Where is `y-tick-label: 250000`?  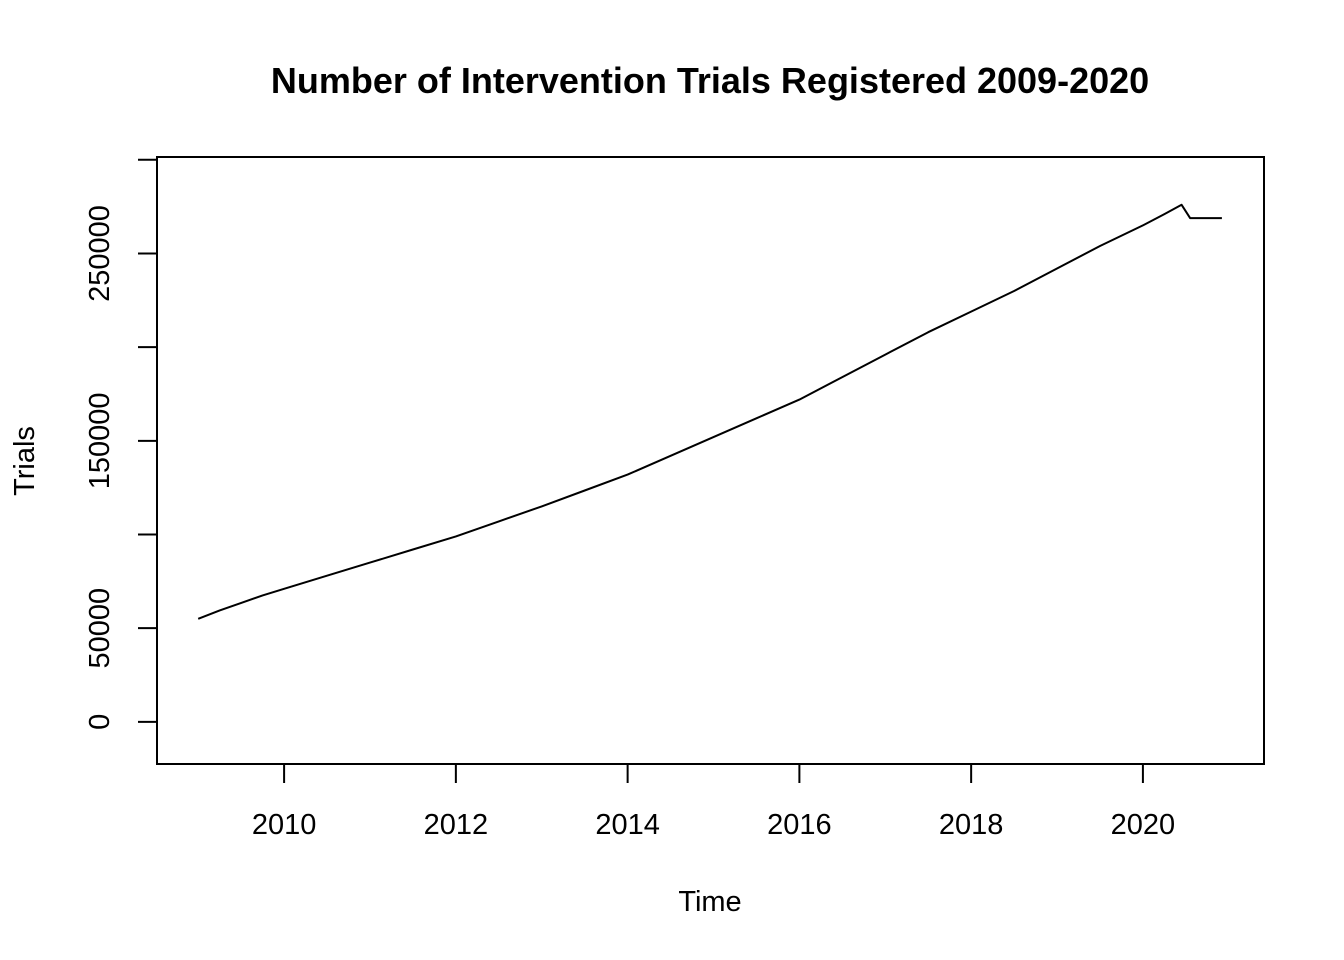 y-tick-label: 250000 is located at coordinates (100, 253).